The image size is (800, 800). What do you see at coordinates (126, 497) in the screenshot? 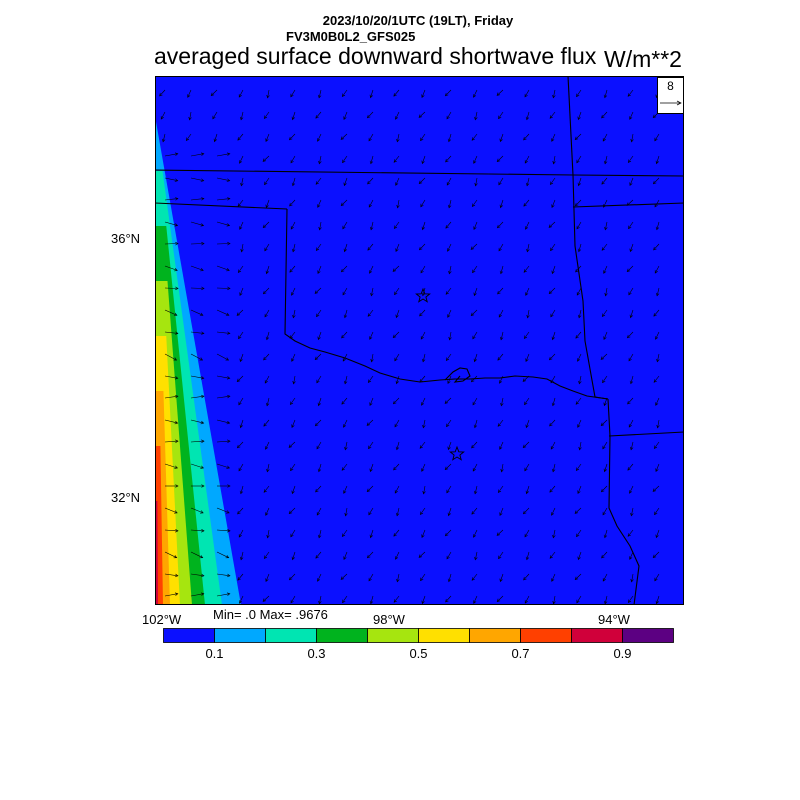
I see `lat-label-32n: 32°N` at bounding box center [126, 497].